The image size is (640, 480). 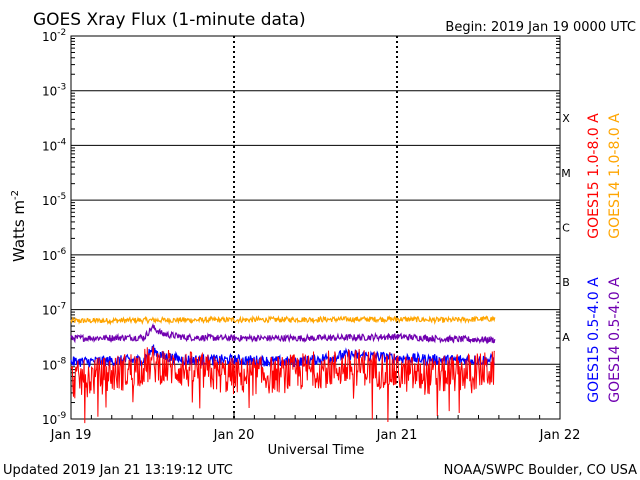 What do you see at coordinates (234, 435) in the screenshot?
I see `x-tick-label: Jan 20` at bounding box center [234, 435].